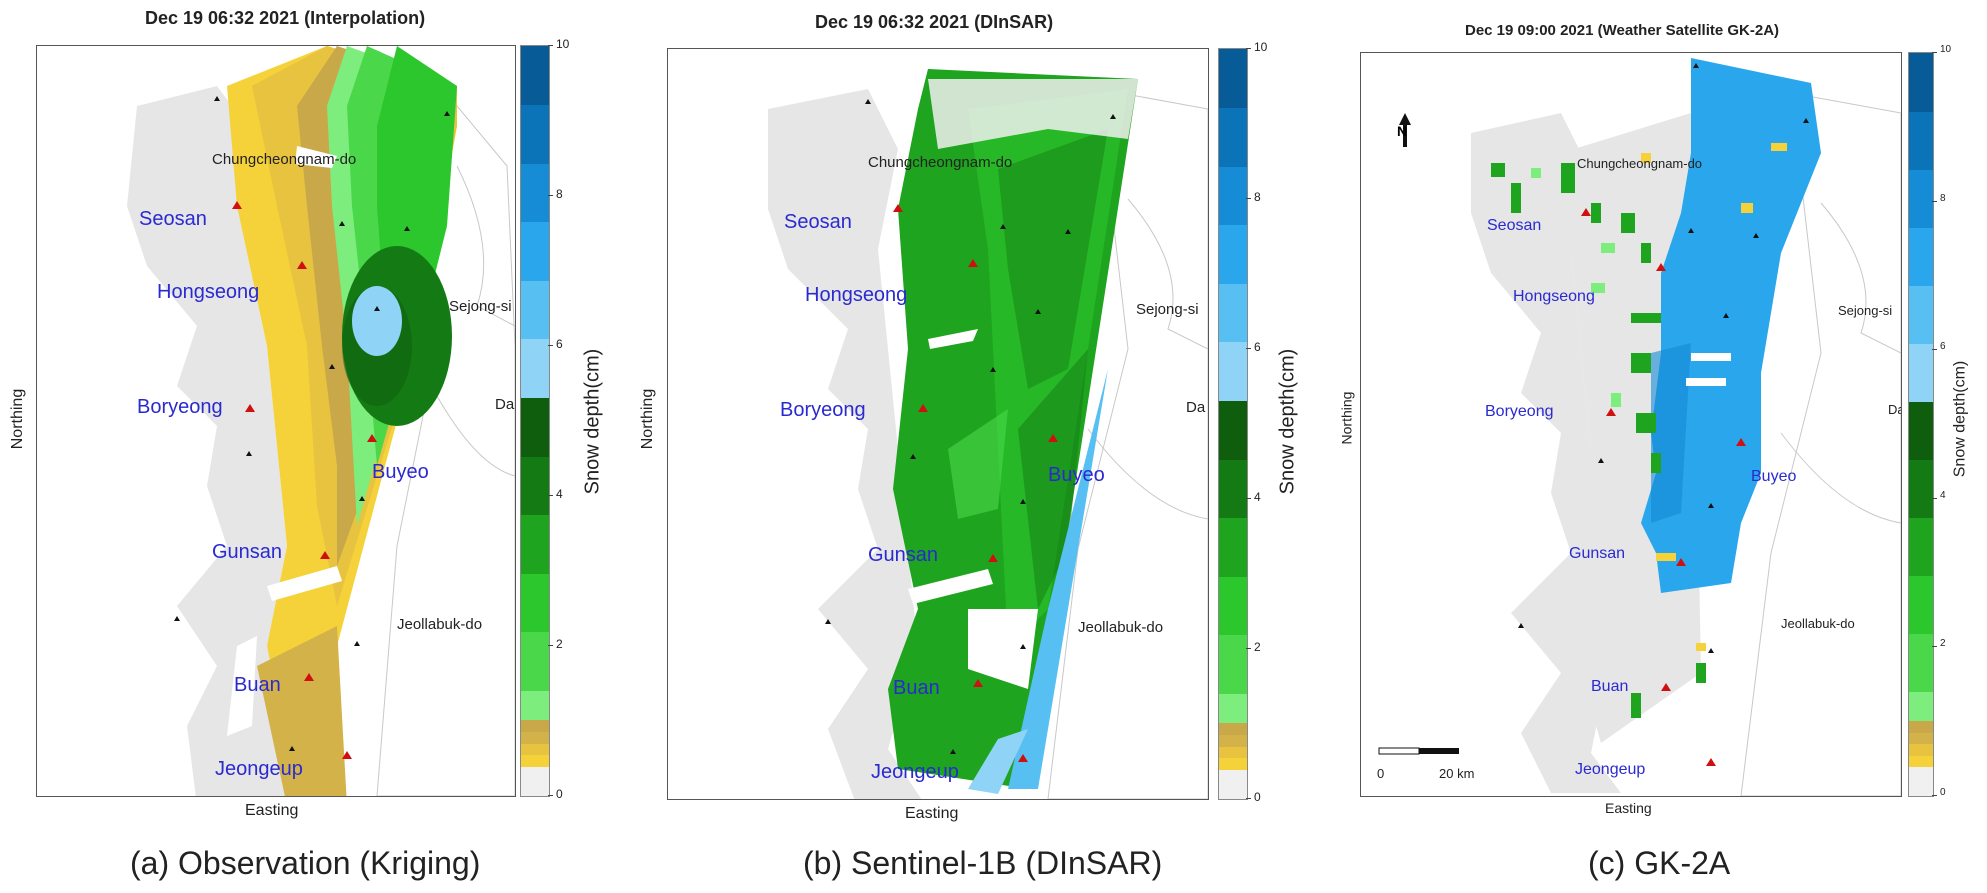  I want to click on north-arrow-icon: N, so click(1402, 131).